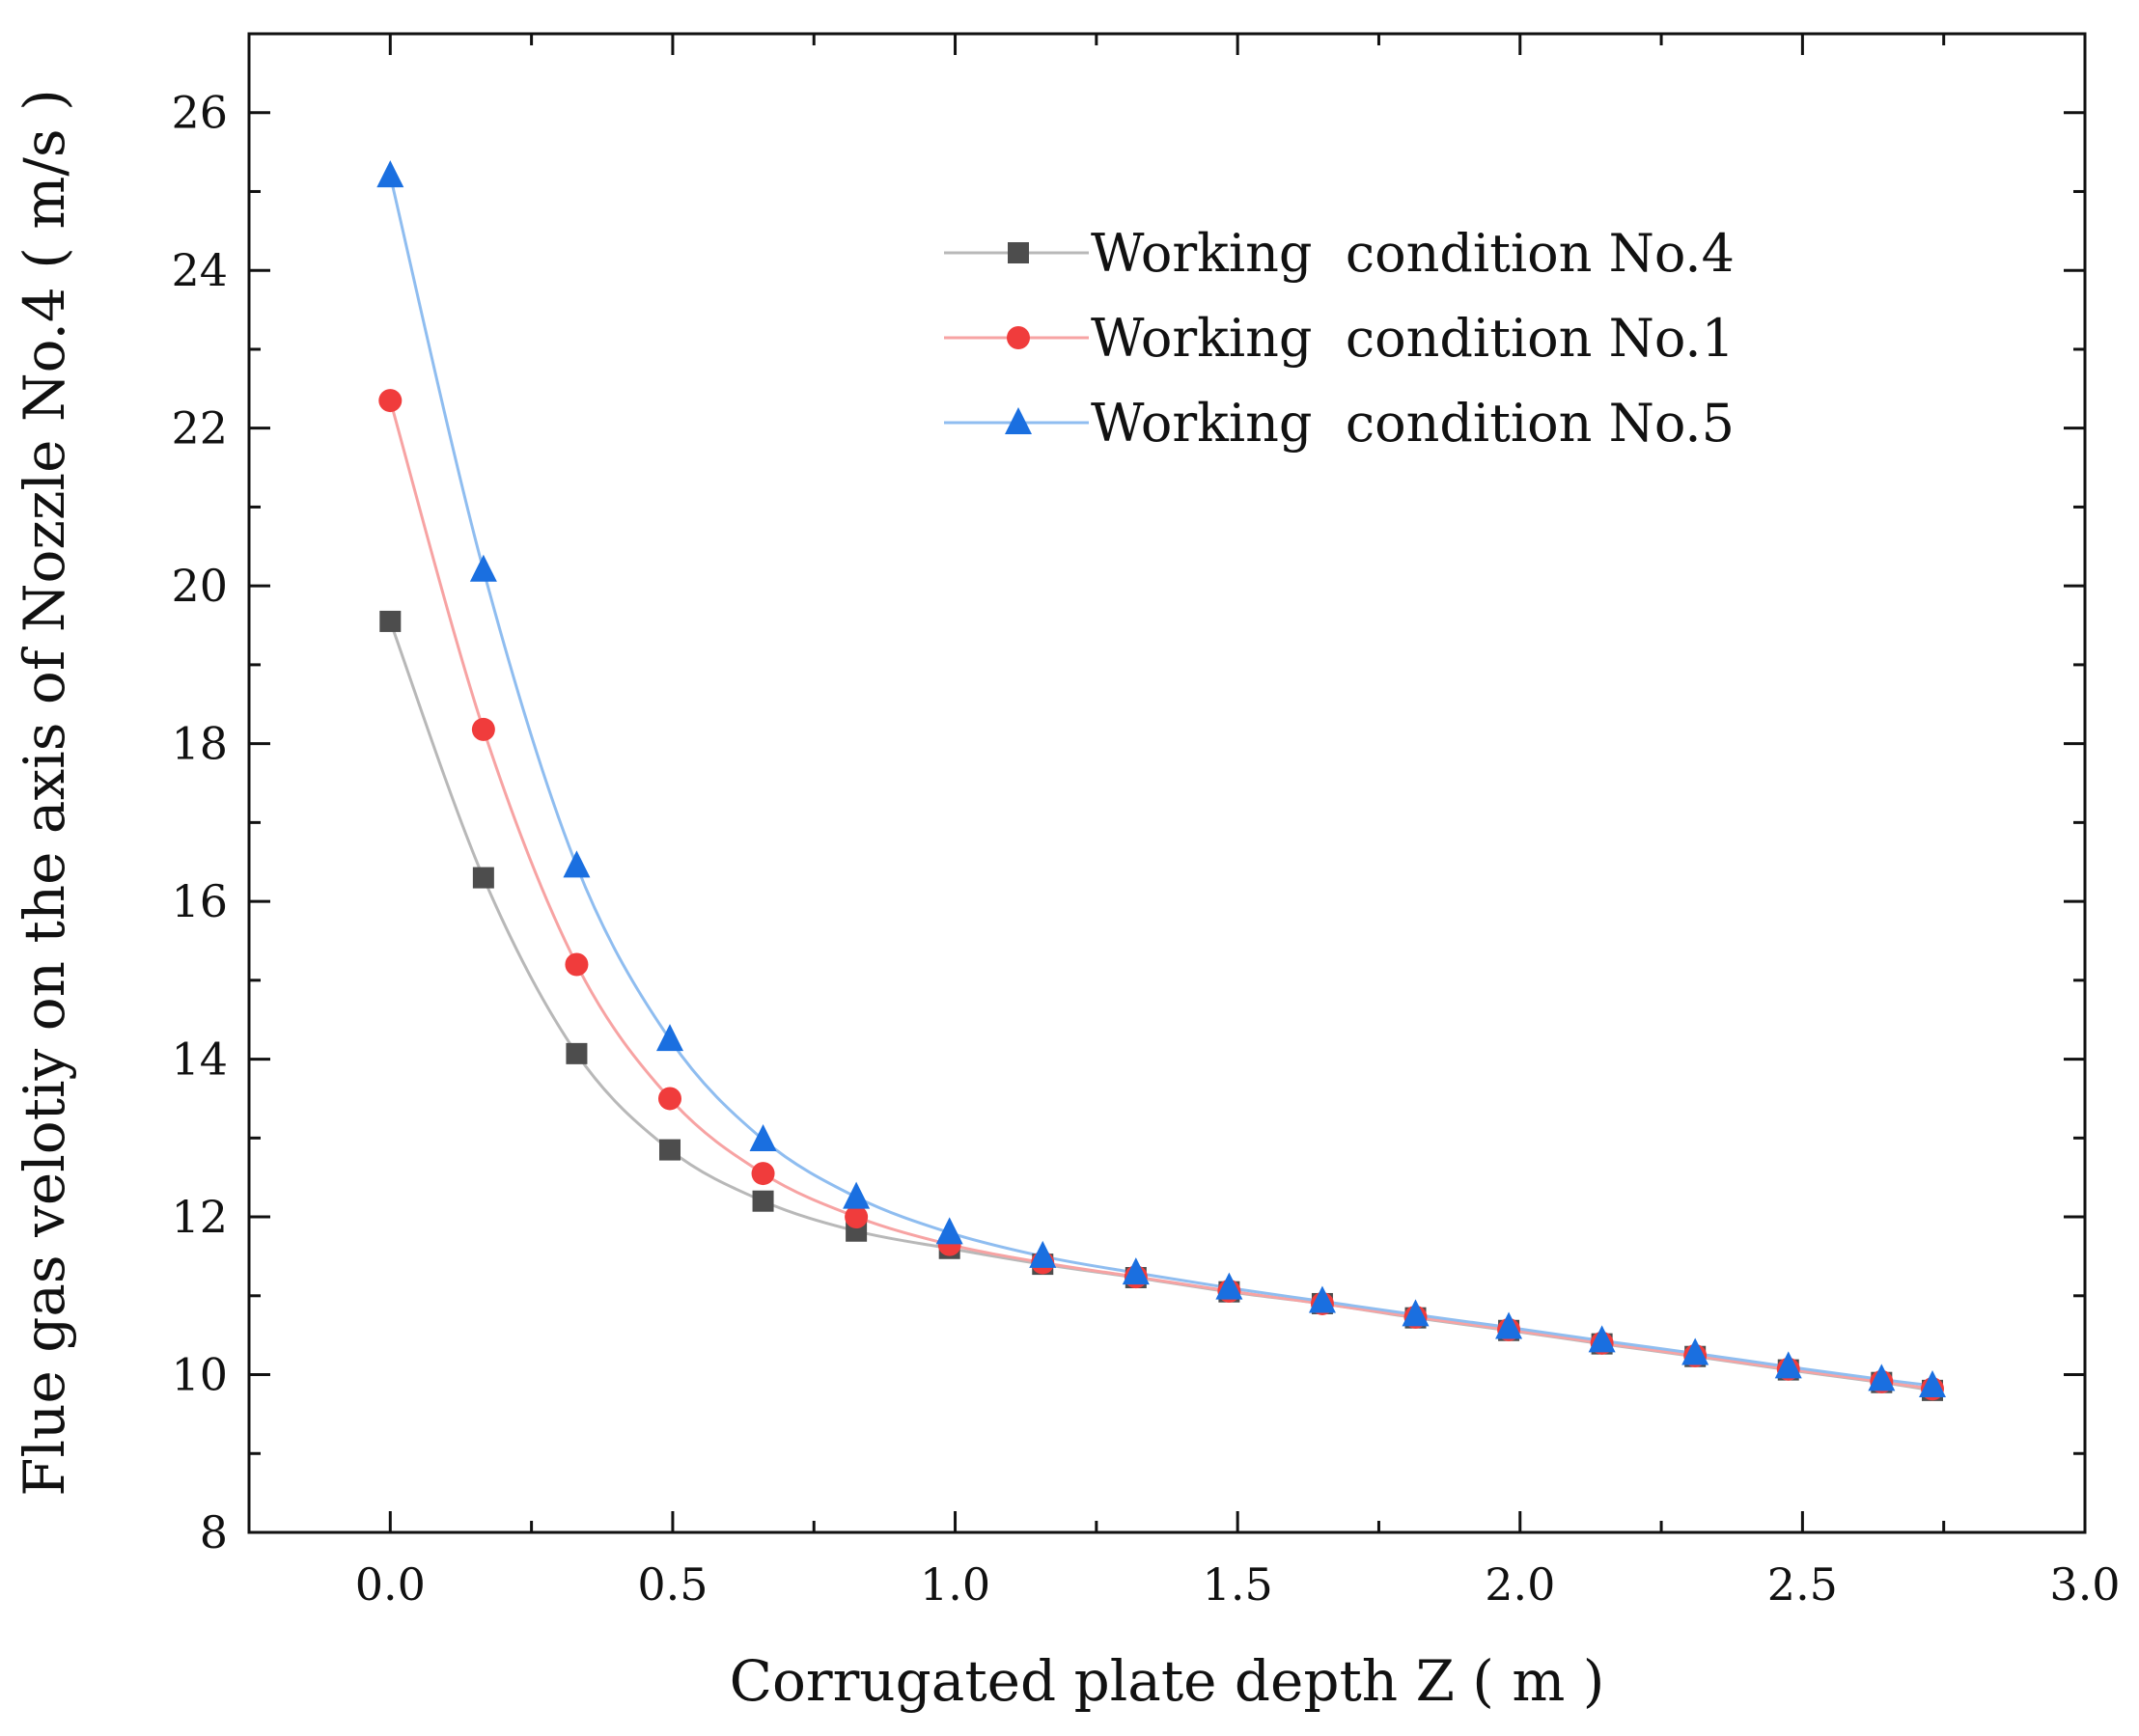  What do you see at coordinates (1520, 1585) in the screenshot?
I see `x-tick-label: 2.0` at bounding box center [1520, 1585].